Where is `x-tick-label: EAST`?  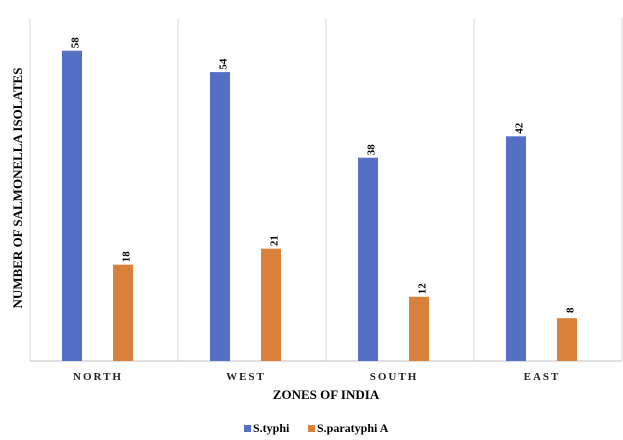 x-tick-label: EAST is located at coordinates (542, 377).